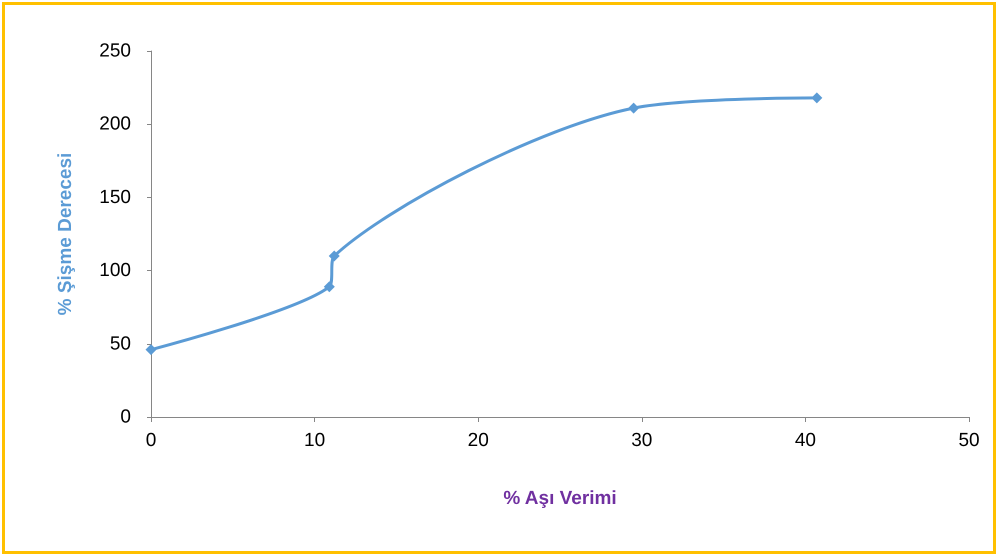  Describe the element at coordinates (560, 498) in the screenshot. I see `x-axis-title: % Aşı Verimi` at that location.